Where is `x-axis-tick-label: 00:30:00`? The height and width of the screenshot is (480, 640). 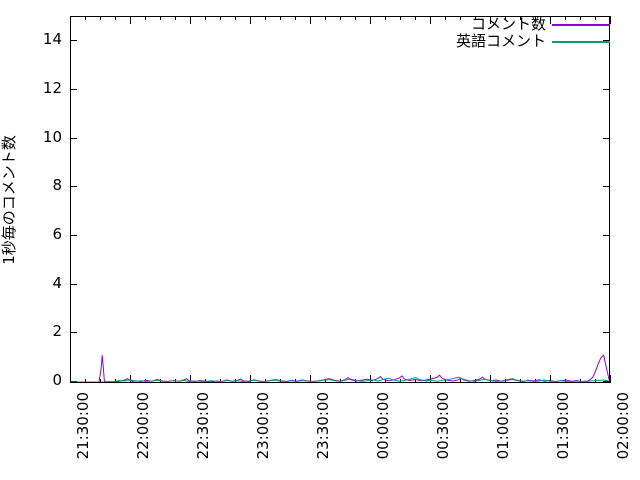 x-axis-tick-label: 00:30:00 is located at coordinates (443, 426).